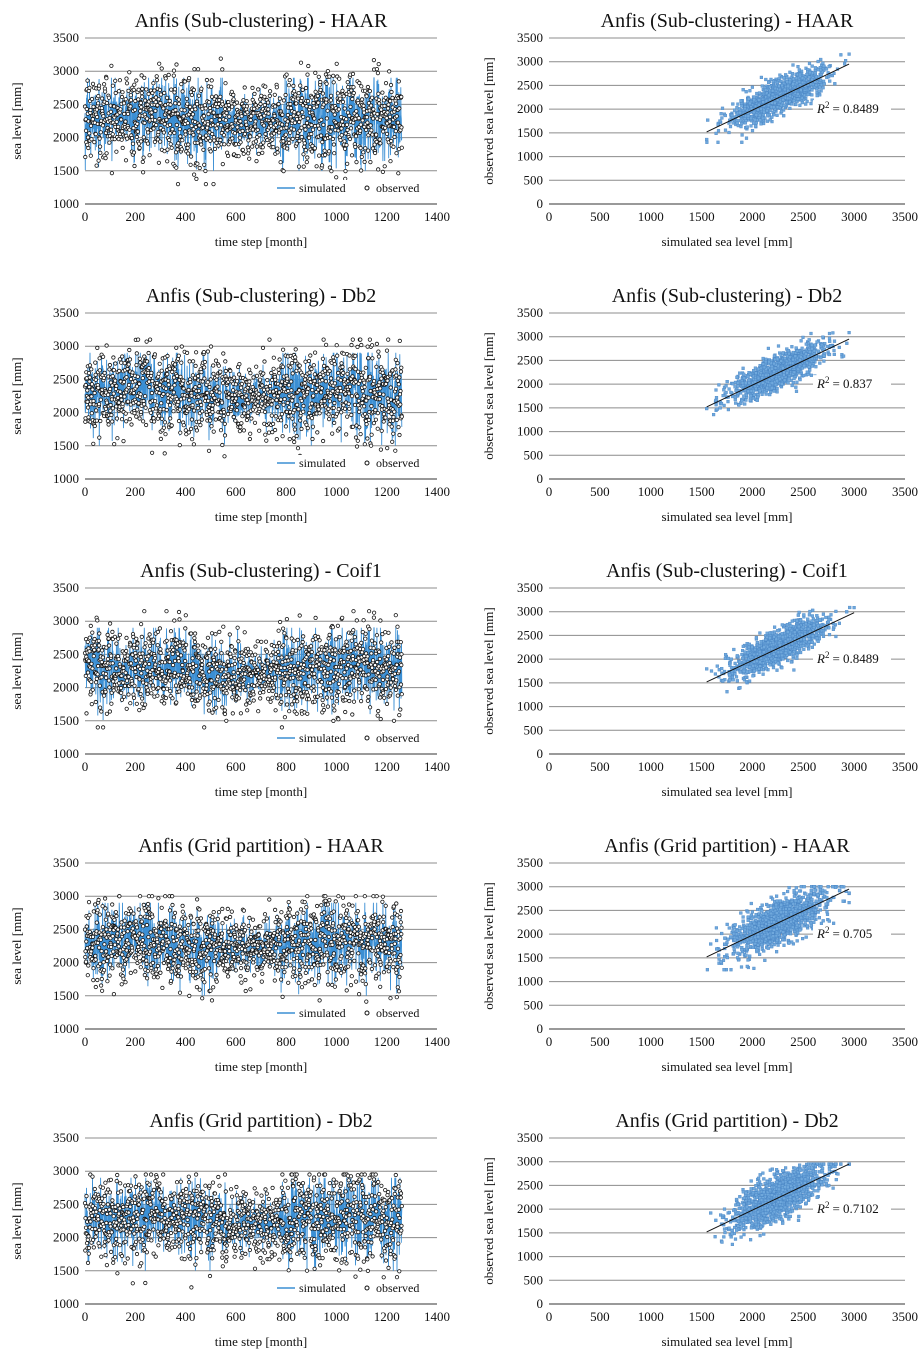  I want to click on x-tick-label: 3000, so click(854, 216).